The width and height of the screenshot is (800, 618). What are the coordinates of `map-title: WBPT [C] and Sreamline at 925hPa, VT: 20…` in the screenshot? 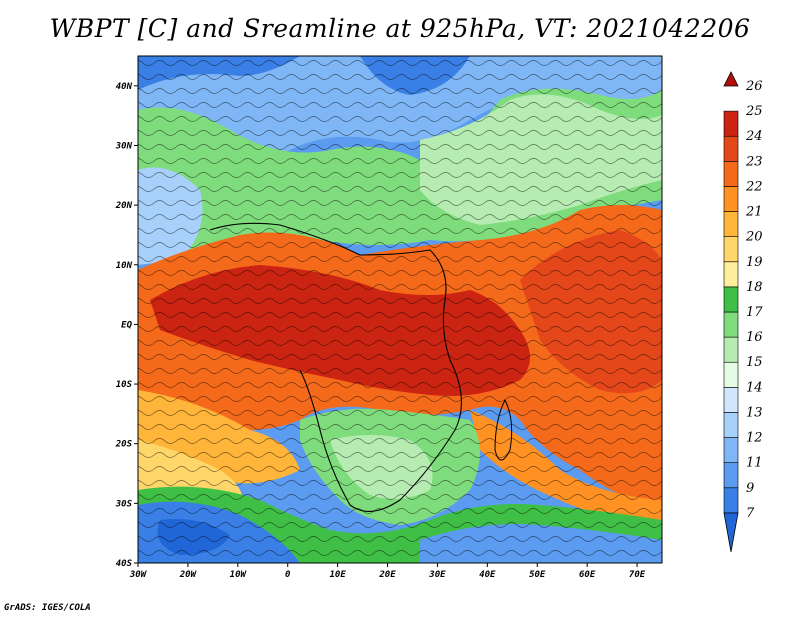 It's located at (400, 28).